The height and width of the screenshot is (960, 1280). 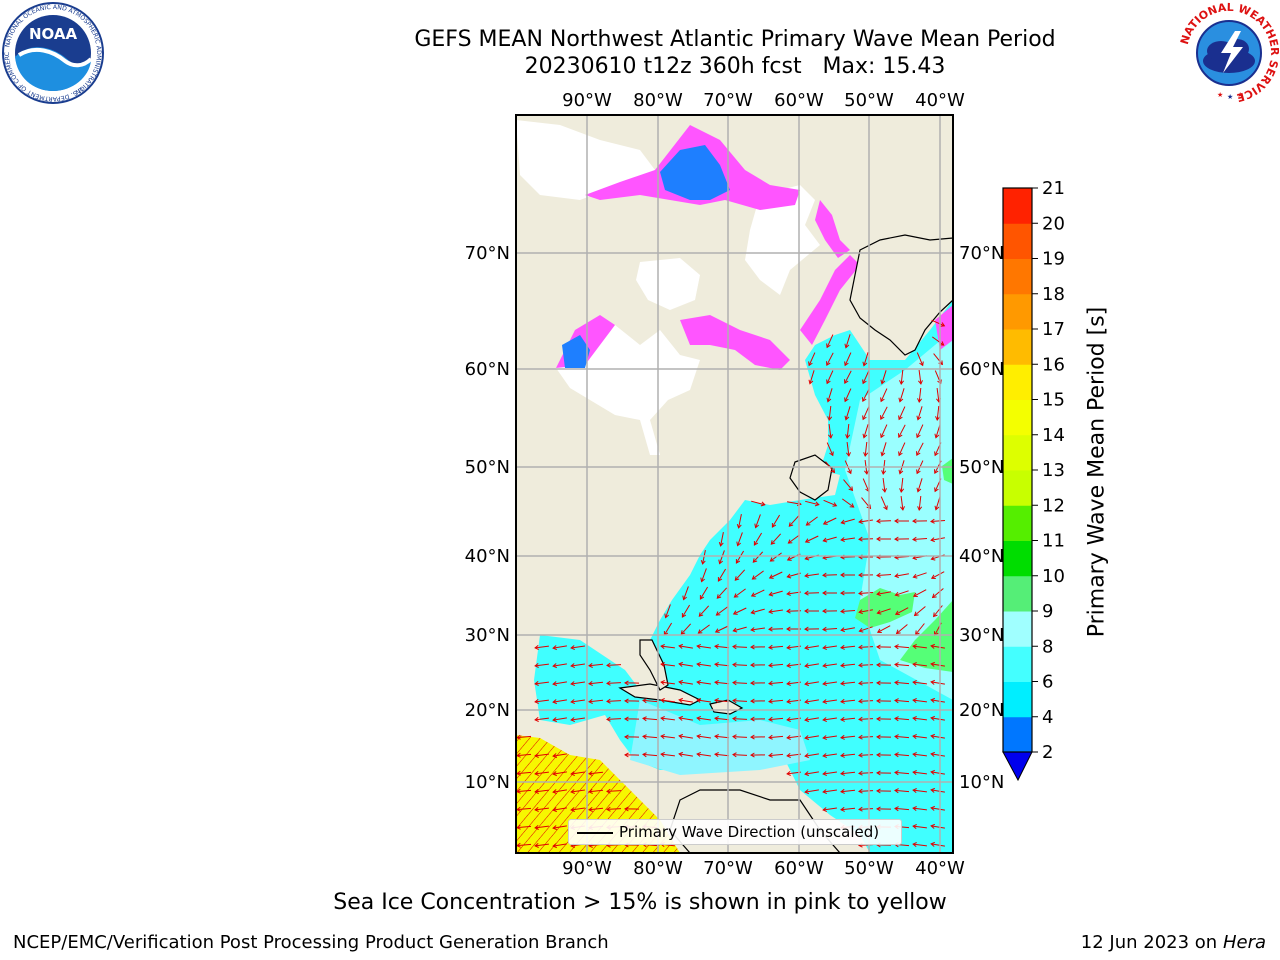 What do you see at coordinates (1047, 752) in the screenshot?
I see `colorbar-tick-label: 2` at bounding box center [1047, 752].